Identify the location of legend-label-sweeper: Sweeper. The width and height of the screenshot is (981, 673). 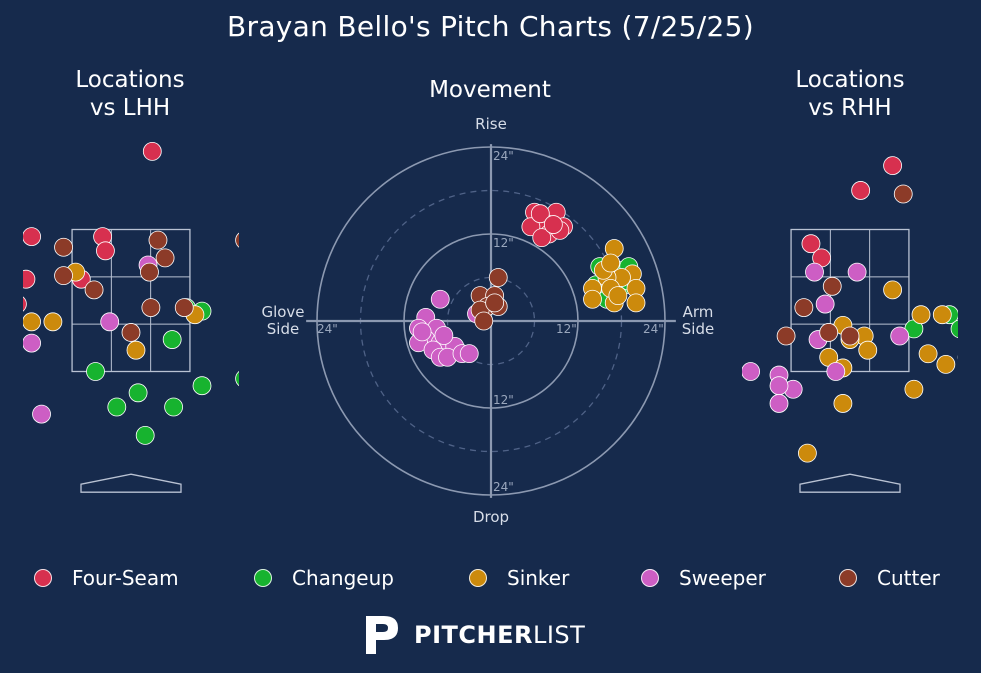
(722, 578).